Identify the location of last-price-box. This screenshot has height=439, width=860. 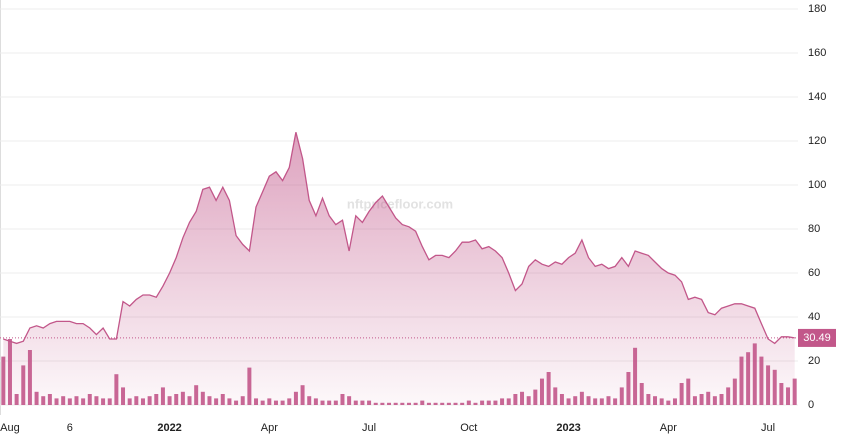
(817, 337).